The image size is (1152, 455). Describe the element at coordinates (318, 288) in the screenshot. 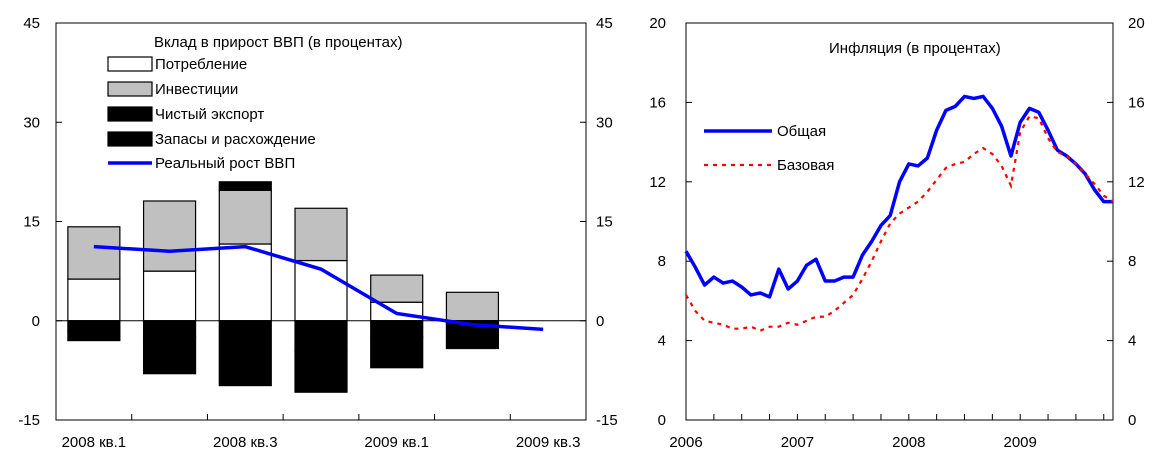

I see `gdp-growth-line` at that location.